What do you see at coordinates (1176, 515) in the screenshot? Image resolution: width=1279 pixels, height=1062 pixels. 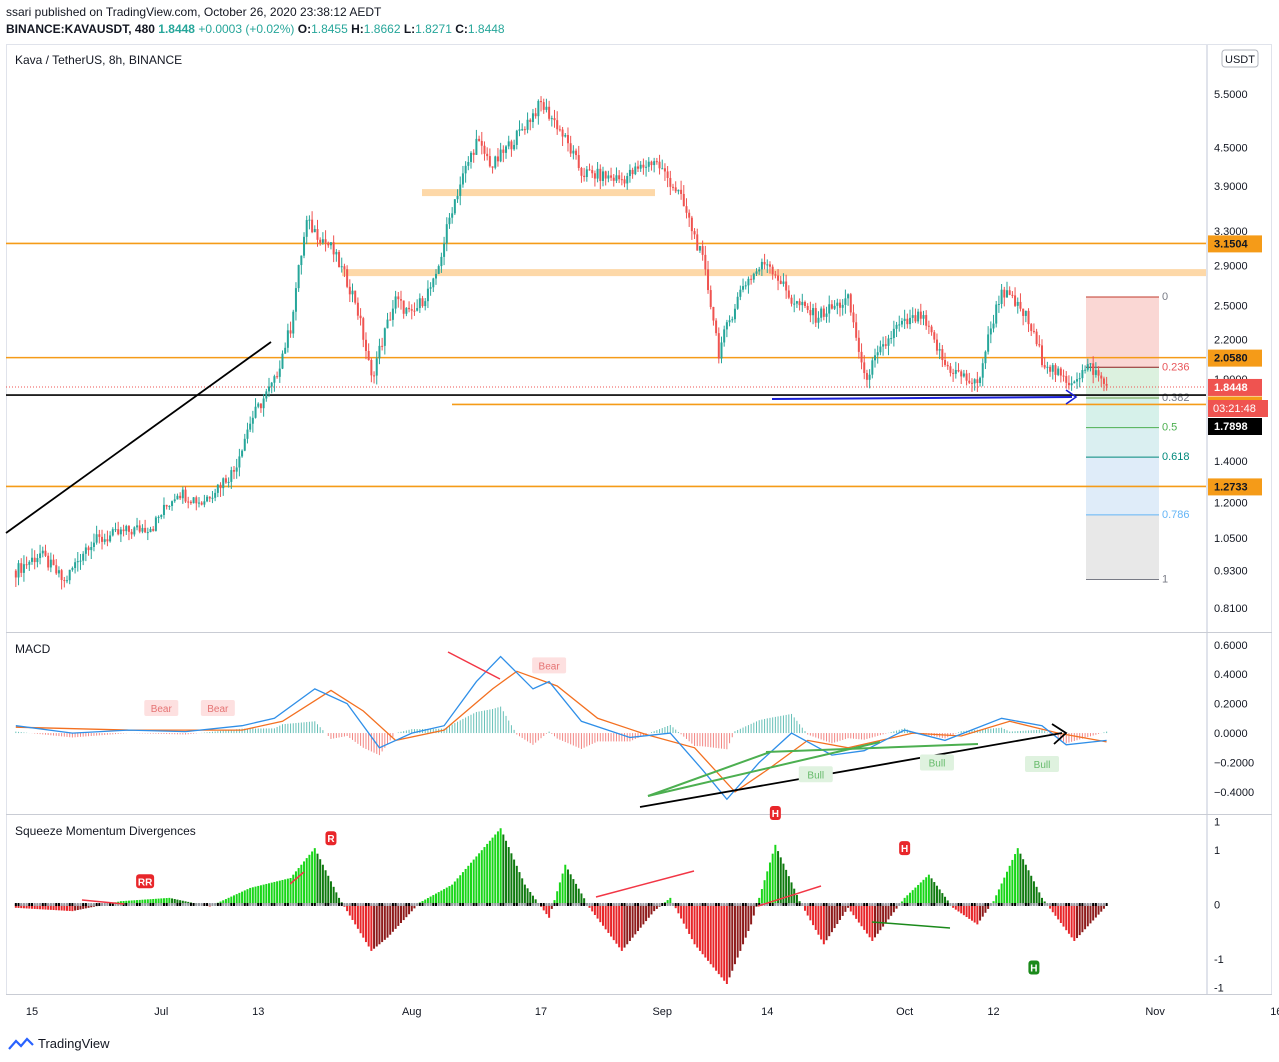 I see `fib-level-label: 0.786` at bounding box center [1176, 515].